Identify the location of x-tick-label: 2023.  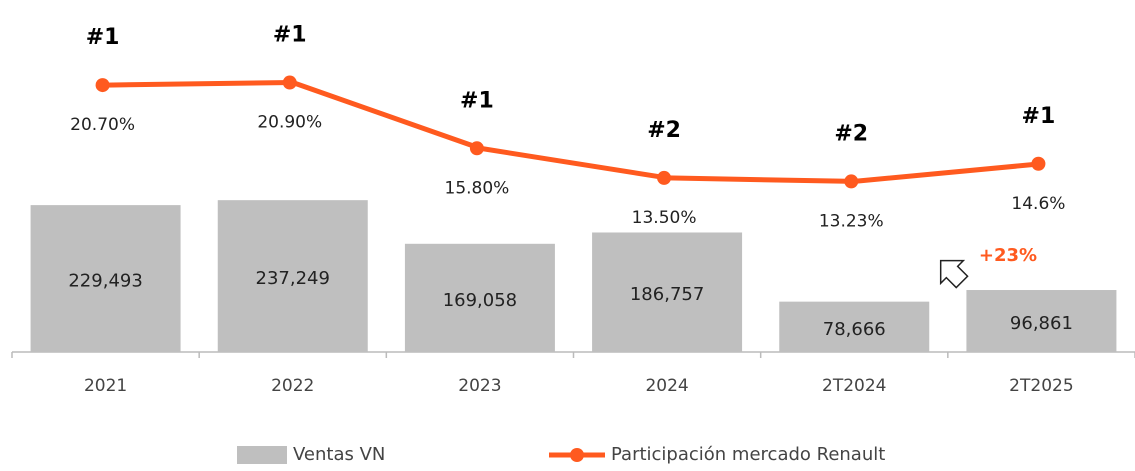
(479, 386).